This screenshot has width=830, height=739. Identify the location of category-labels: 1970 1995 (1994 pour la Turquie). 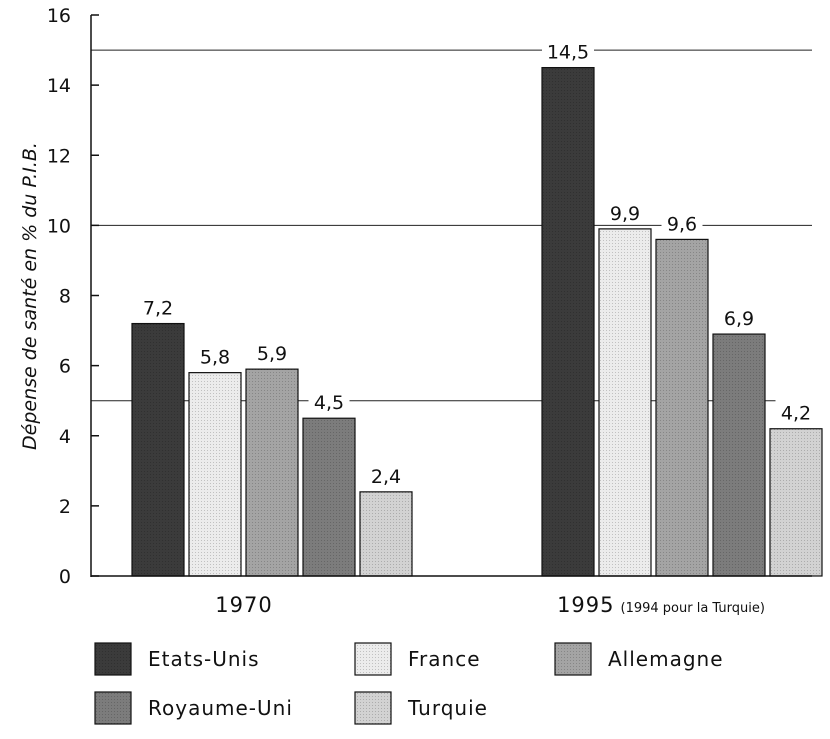
(490, 605).